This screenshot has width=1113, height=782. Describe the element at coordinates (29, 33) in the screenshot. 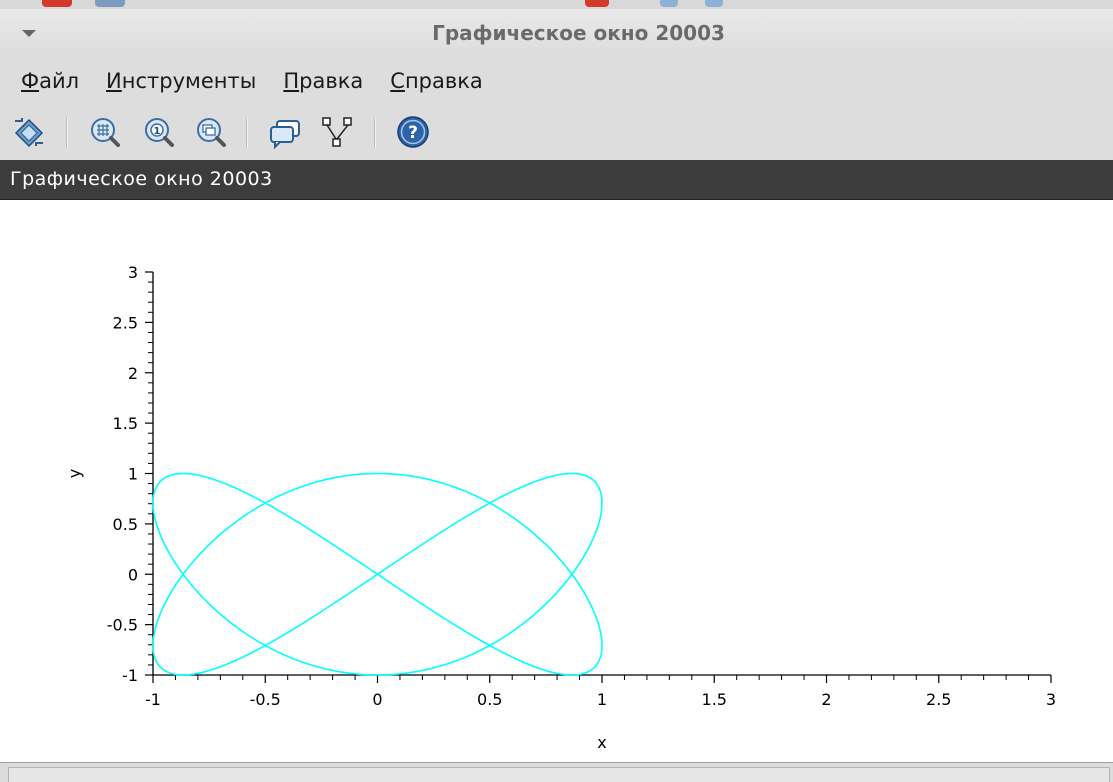

I see `window-menu-arrow-icon` at that location.